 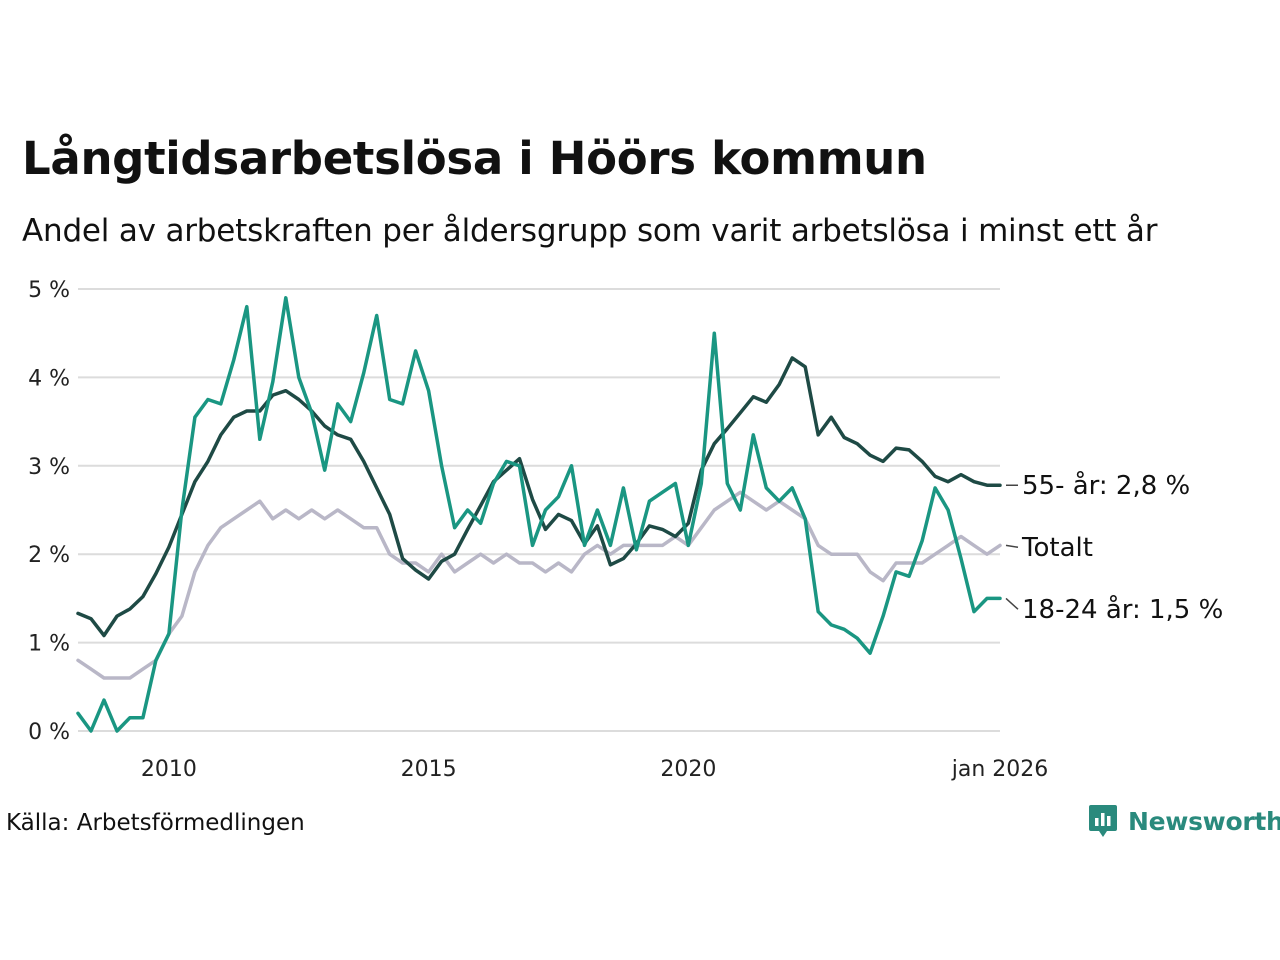 I want to click on y-tick-label: 0 %, so click(x=49, y=732).